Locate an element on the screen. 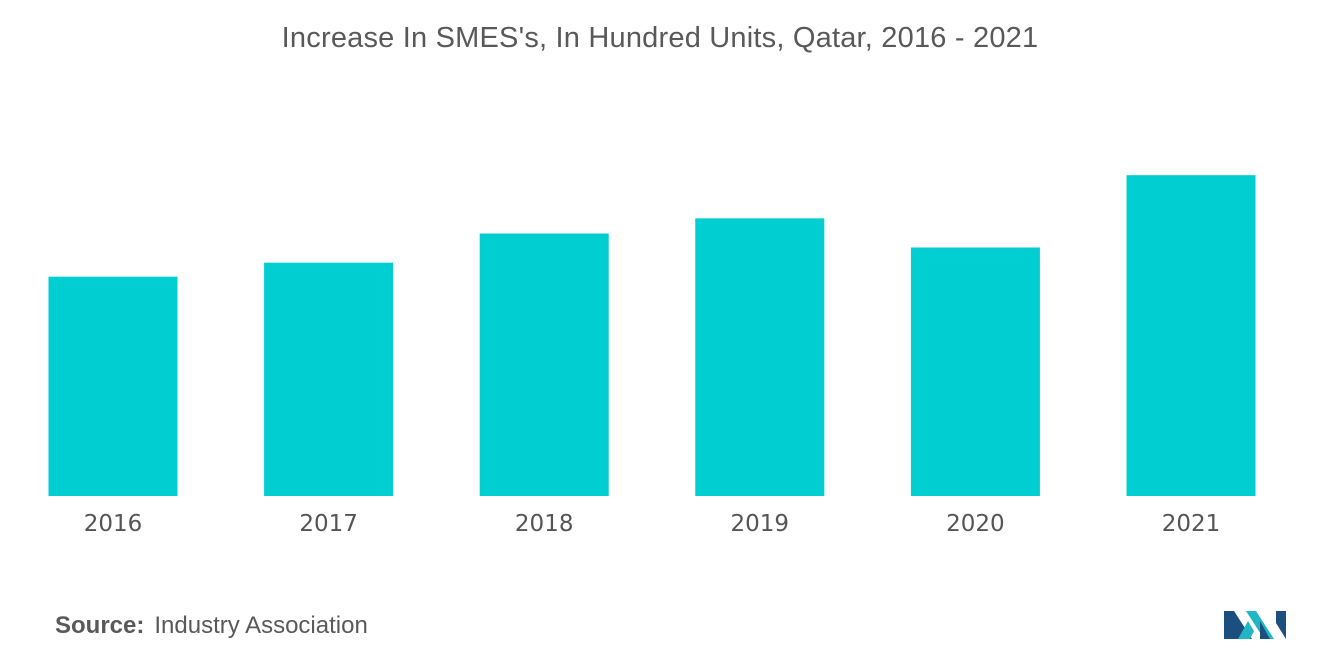 The width and height of the screenshot is (1320, 665). source-note: Source: Industry Association is located at coordinates (211, 626).